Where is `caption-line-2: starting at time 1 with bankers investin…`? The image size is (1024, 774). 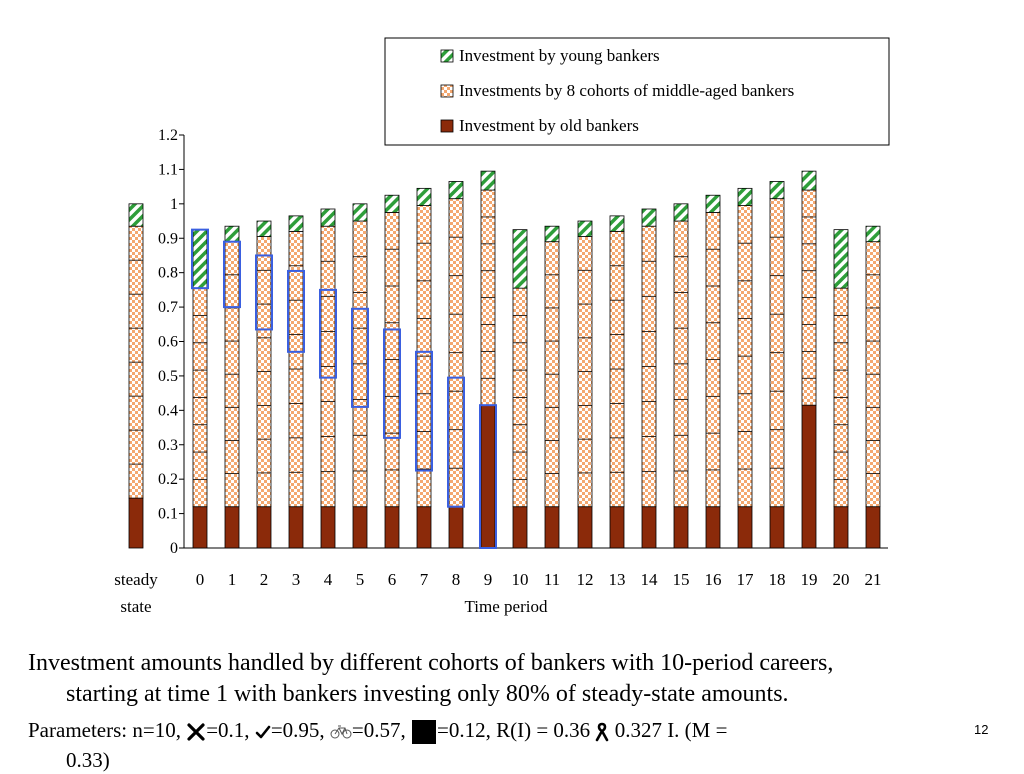 caption-line-2: starting at time 1 with bankers investin… is located at coordinates (427, 694).